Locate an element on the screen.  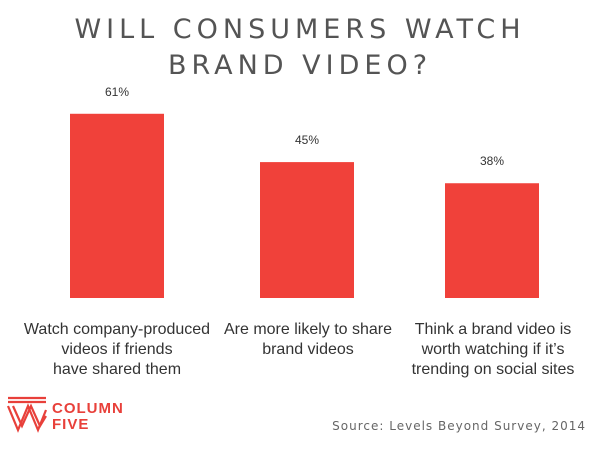
category-label-2: Are more likely to share brand videos is located at coordinates (308, 340).